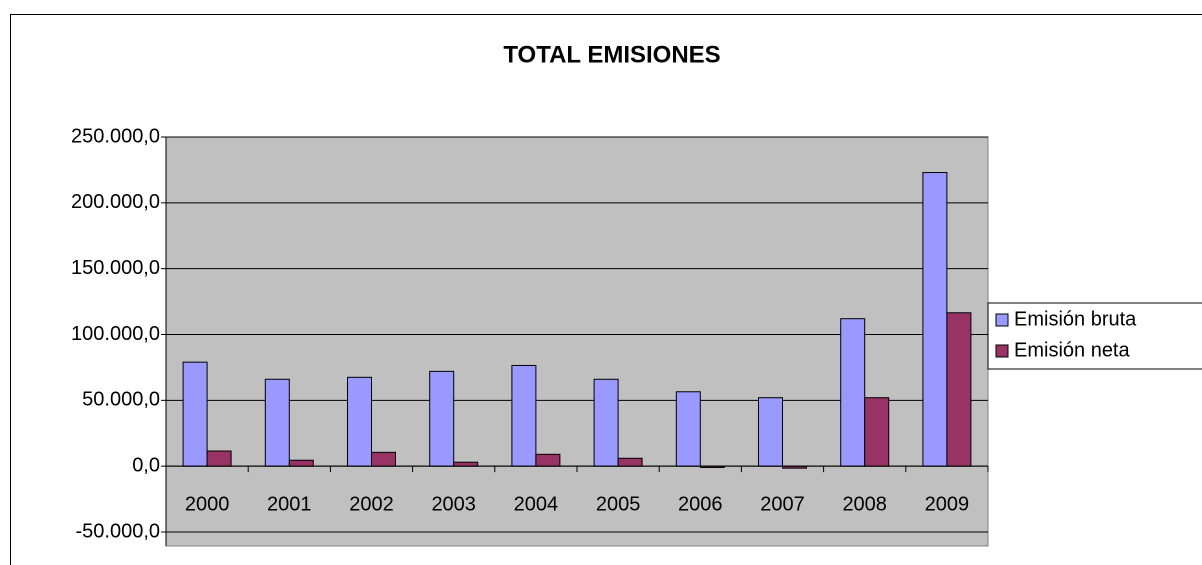 The height and width of the screenshot is (565, 1202). I want to click on x-tick-label: 2000, so click(207, 504).